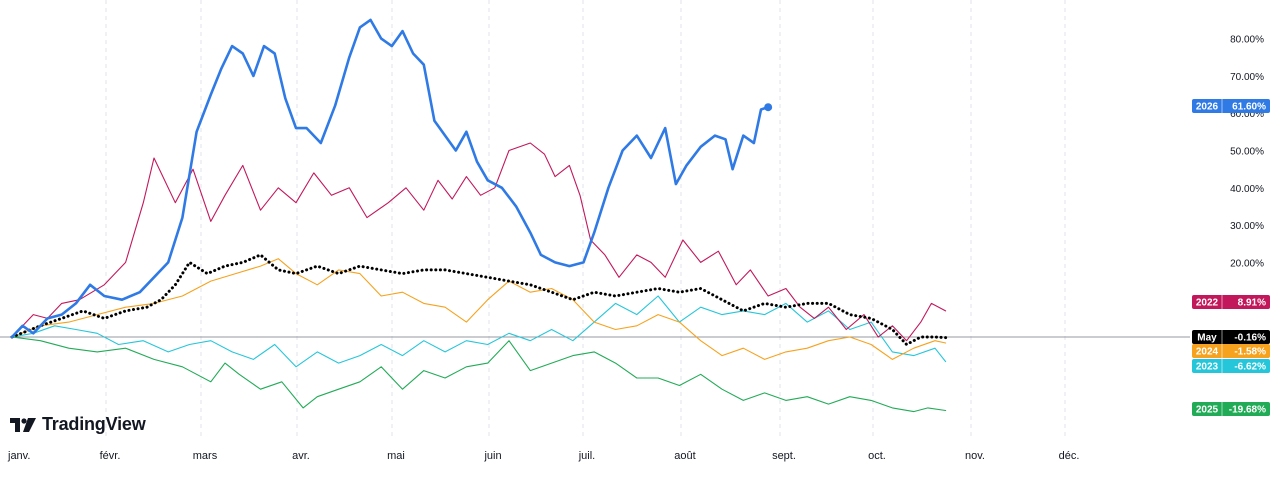 The image size is (1280, 480). What do you see at coordinates (1247, 152) in the screenshot?
I see `y-tick-label: 50.00%` at bounding box center [1247, 152].